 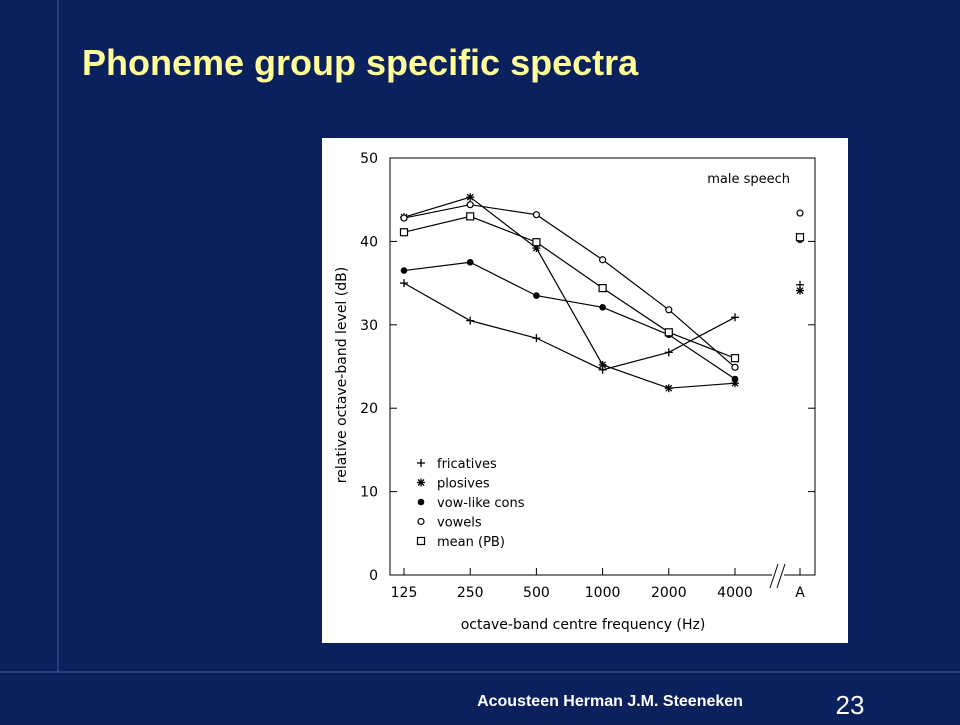 What do you see at coordinates (603, 593) in the screenshot?
I see `x-tick-label: 1000` at bounding box center [603, 593].